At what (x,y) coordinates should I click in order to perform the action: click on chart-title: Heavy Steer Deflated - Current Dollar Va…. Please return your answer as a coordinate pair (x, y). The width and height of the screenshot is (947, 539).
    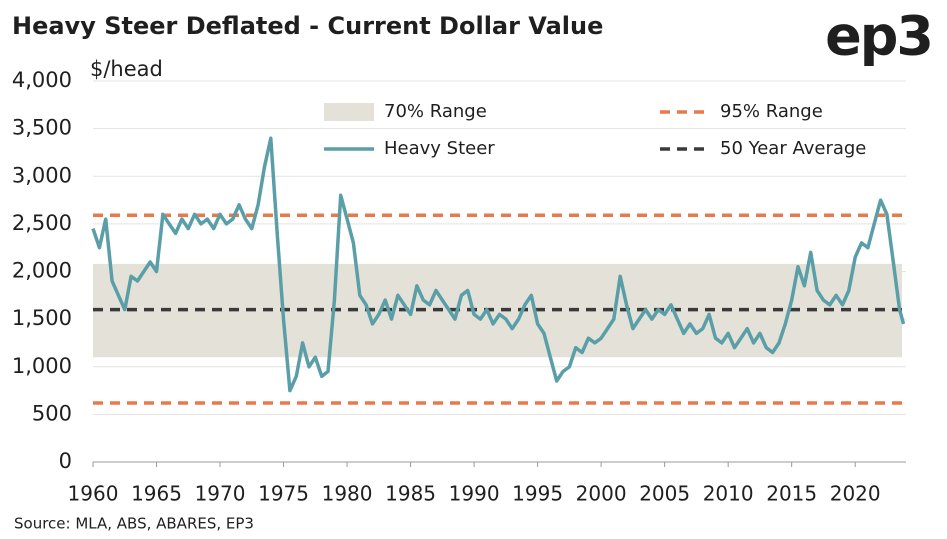
    Looking at the image, I should click on (307, 26).